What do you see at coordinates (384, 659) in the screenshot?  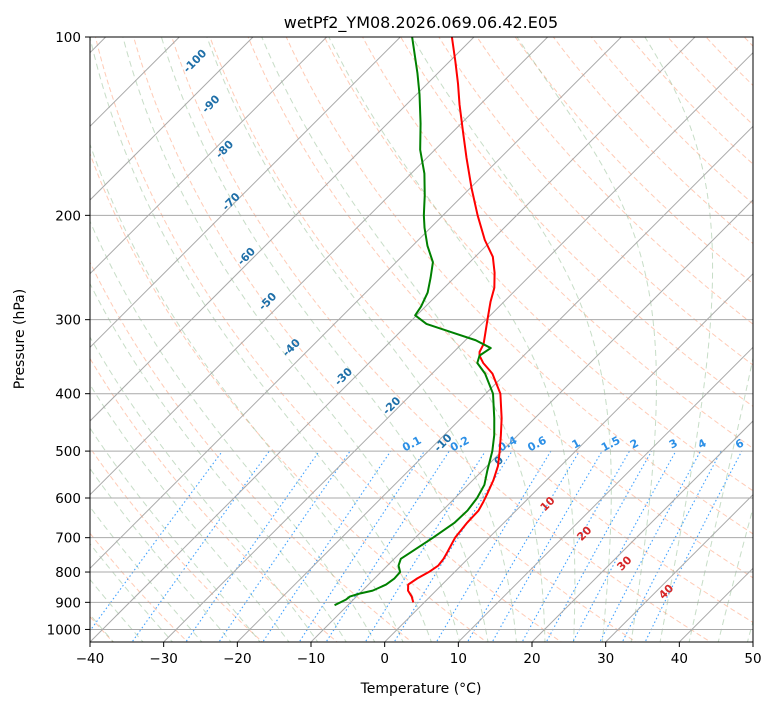 I see `x-tick-label: 0` at bounding box center [384, 659].